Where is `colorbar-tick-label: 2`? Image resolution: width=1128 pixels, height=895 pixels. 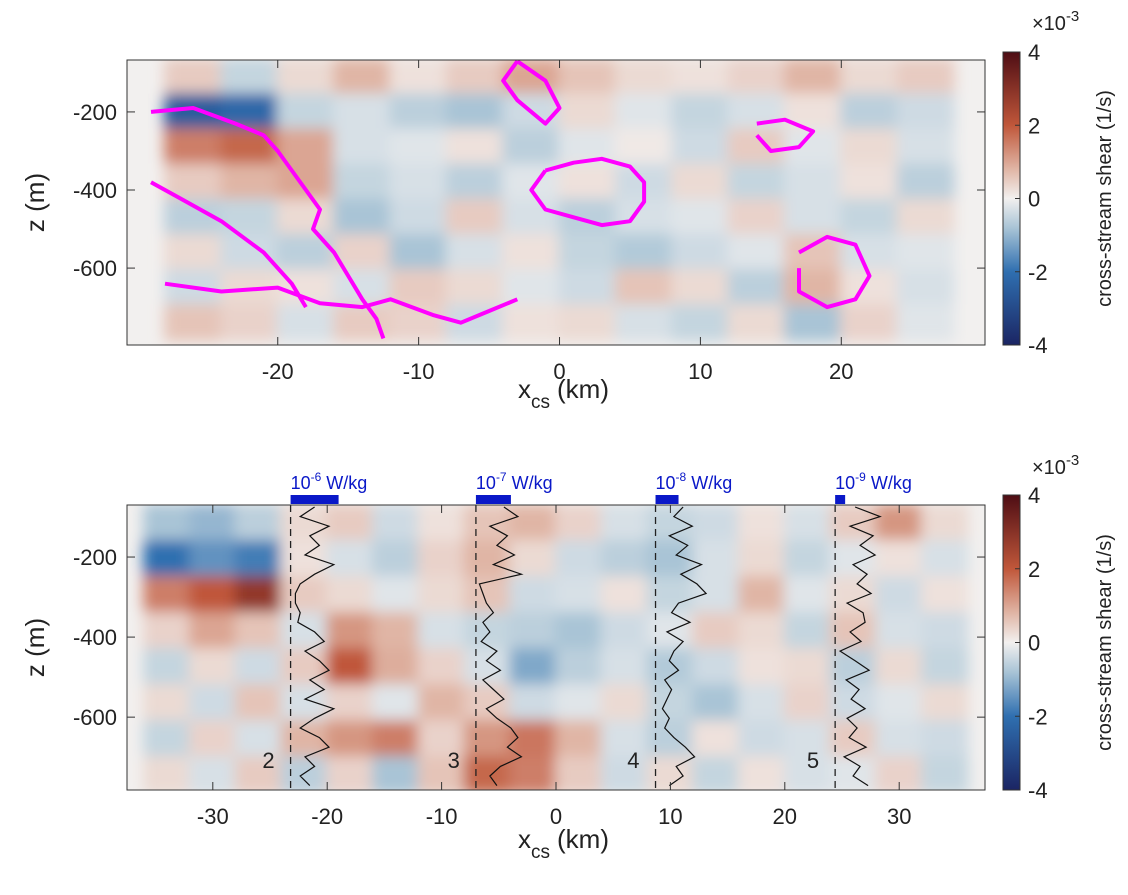 colorbar-tick-label: 2 is located at coordinates (1034, 125).